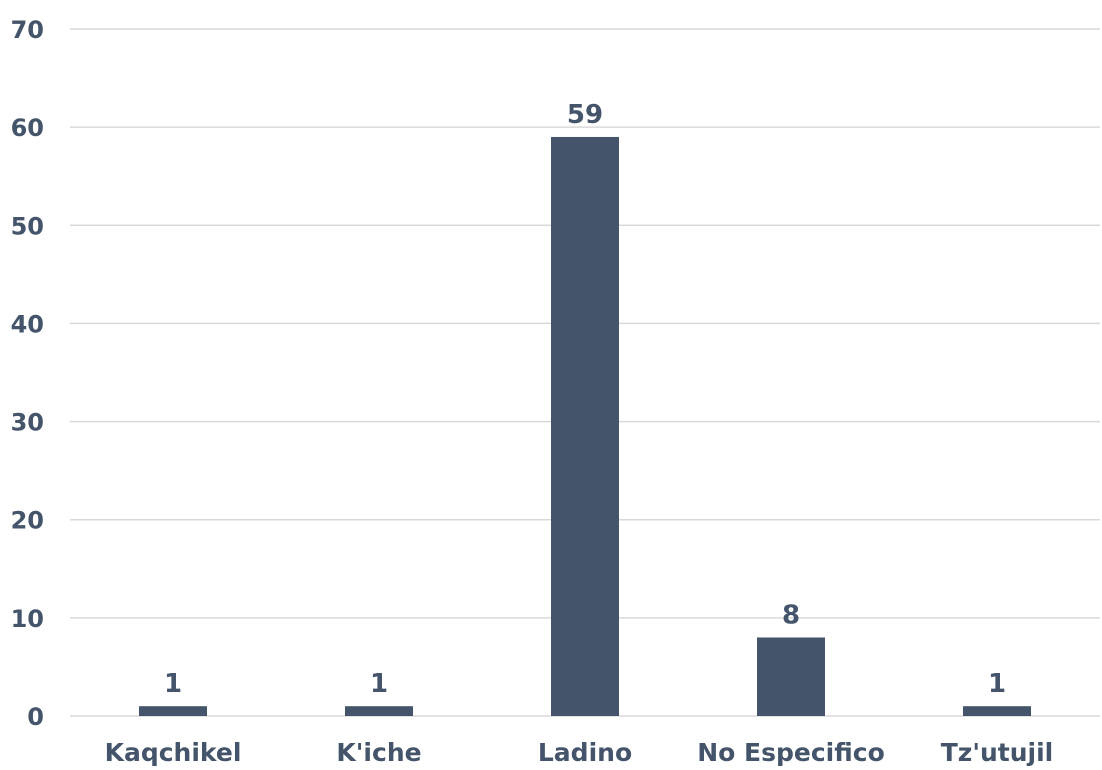 Image resolution: width=1102 pixels, height=770 pixels. Describe the element at coordinates (997, 752) in the screenshot. I see `x-category-label: Tz'utujil` at that location.